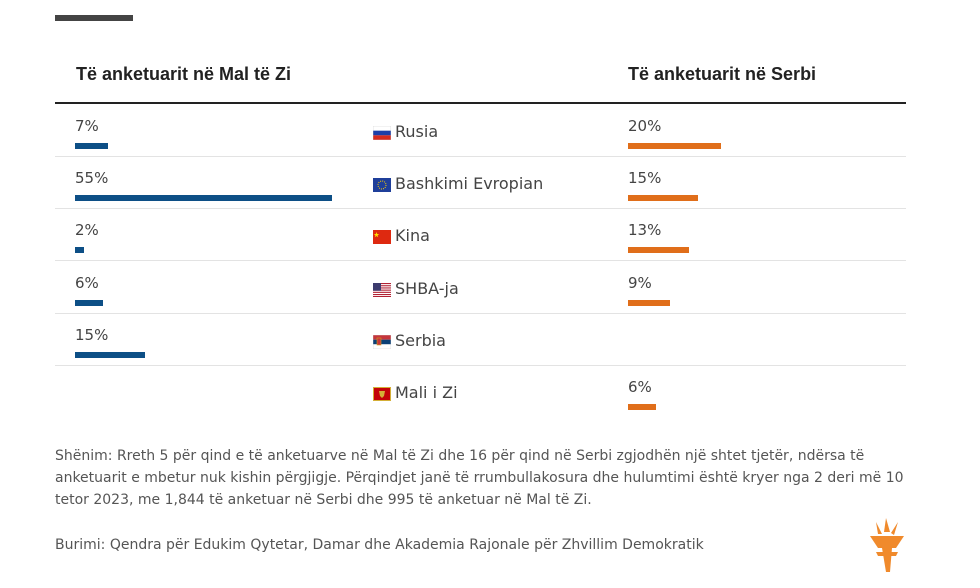 The height and width of the screenshot is (588, 980). Describe the element at coordinates (420, 340) in the screenshot. I see `country-name: Serbia` at that location.